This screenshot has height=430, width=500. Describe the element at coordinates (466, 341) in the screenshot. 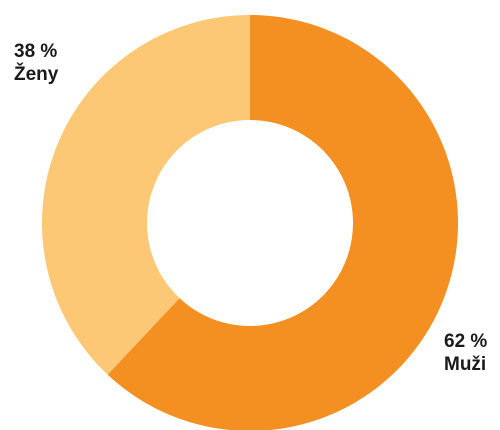

I see `slice-value-label-muzi: 62 %` at that location.